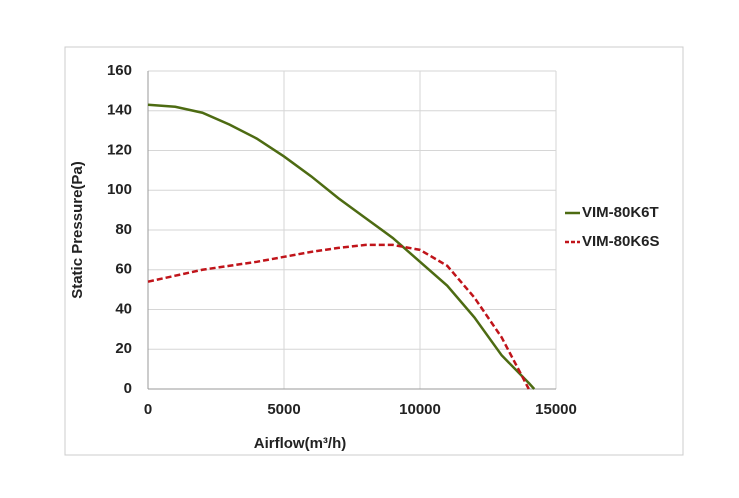 The height and width of the screenshot is (498, 739). What do you see at coordinates (119, 110) in the screenshot?
I see `y-tick-label: 140` at bounding box center [119, 110].